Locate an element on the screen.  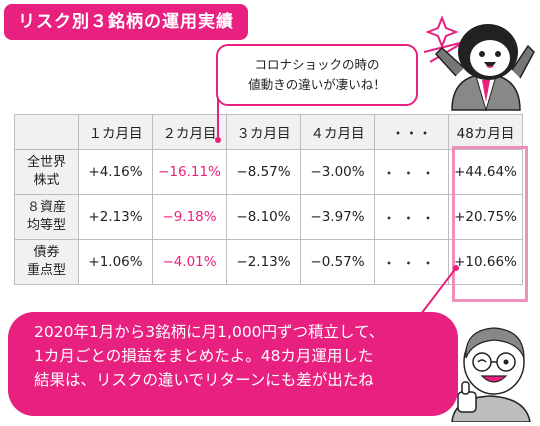
header-month-2: ２カ月目 is located at coordinates (189, 132).